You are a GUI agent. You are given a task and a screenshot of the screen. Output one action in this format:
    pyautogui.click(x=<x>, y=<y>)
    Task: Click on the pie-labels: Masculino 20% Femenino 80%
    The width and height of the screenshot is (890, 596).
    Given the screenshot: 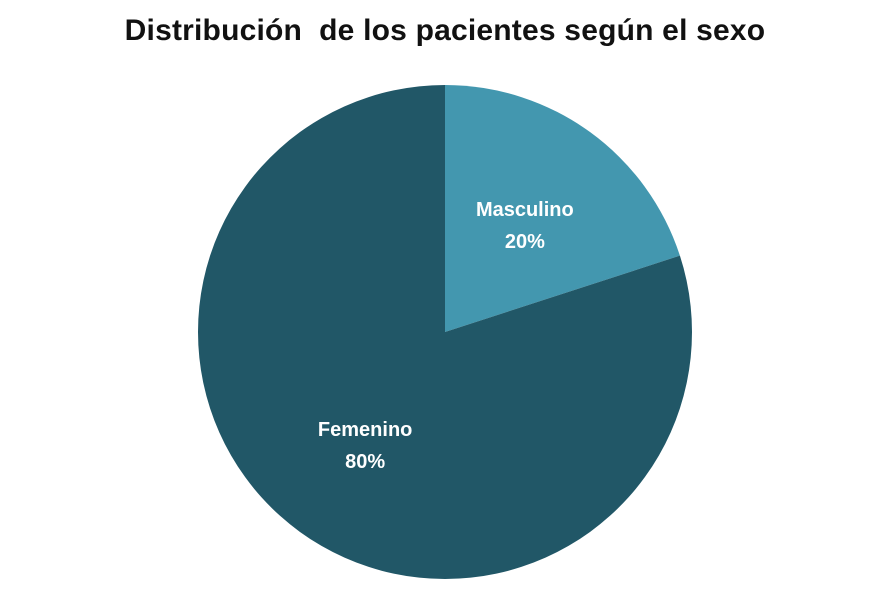 What is the action you would take?
    pyautogui.click(x=446, y=336)
    